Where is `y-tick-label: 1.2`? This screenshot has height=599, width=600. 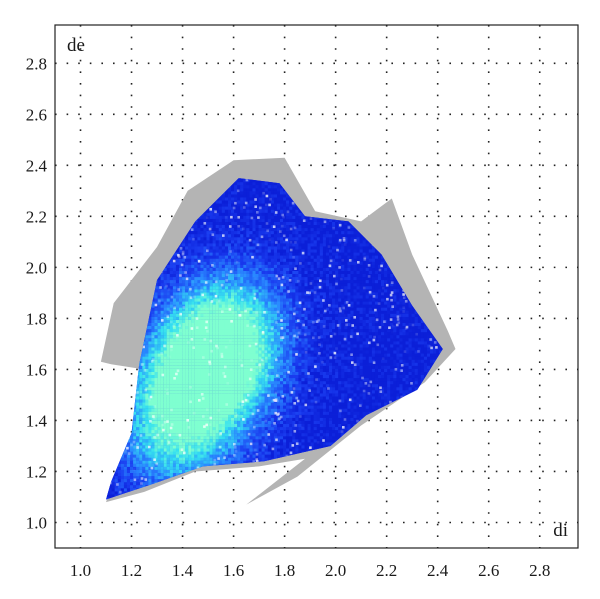 y-tick-label: 1.2 is located at coordinates (36, 471).